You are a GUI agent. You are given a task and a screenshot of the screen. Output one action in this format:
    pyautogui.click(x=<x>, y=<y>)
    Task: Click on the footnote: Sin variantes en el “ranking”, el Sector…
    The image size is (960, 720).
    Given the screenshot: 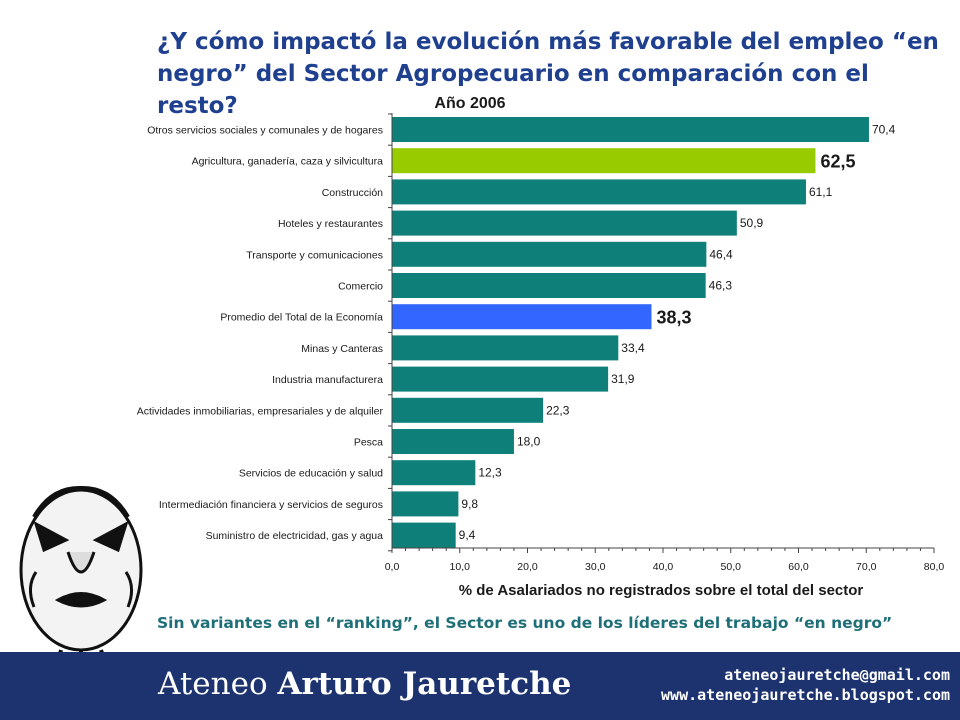 What is the action you would take?
    pyautogui.click(x=525, y=623)
    